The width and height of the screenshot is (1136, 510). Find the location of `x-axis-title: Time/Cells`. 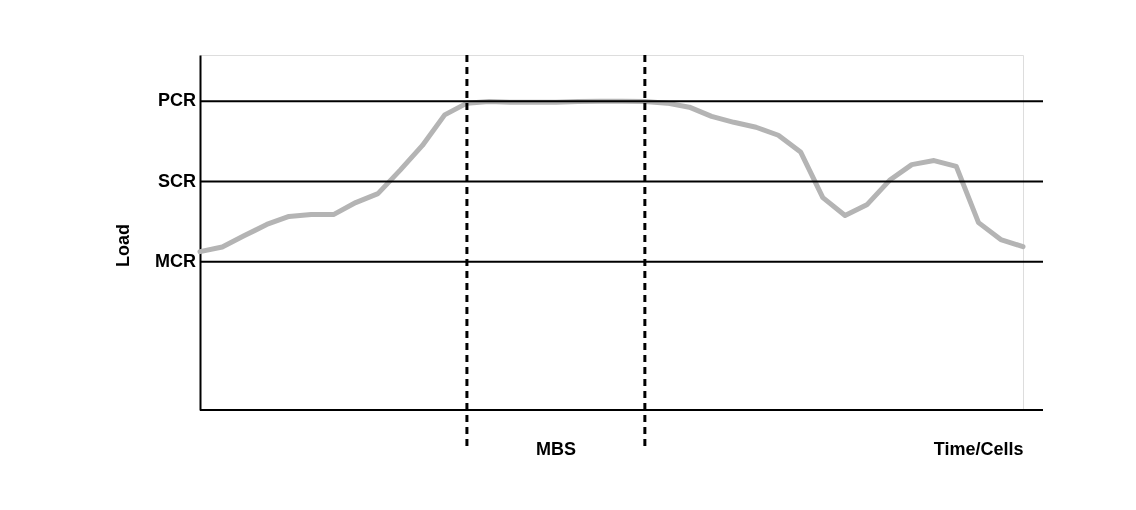

x-axis-title: Time/Cells is located at coordinates (978, 448).